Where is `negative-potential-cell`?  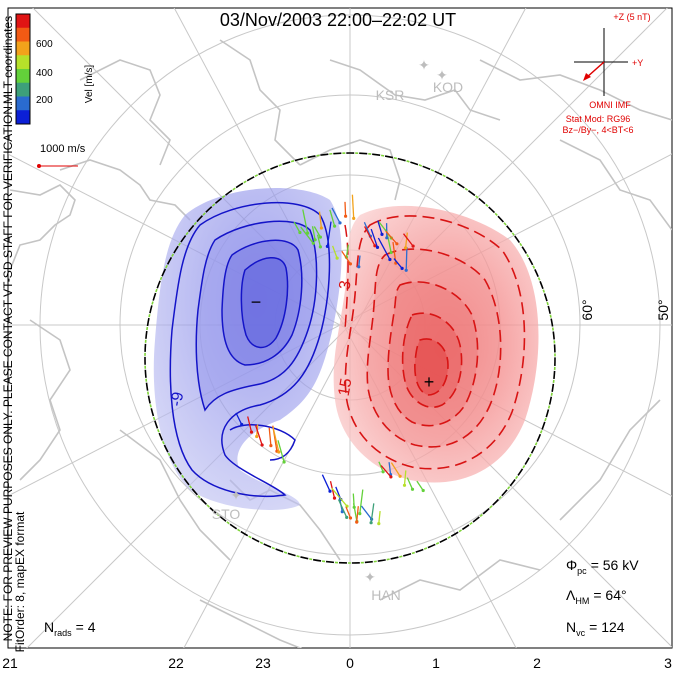
negative-potential-cell is located at coordinates (247, 349).